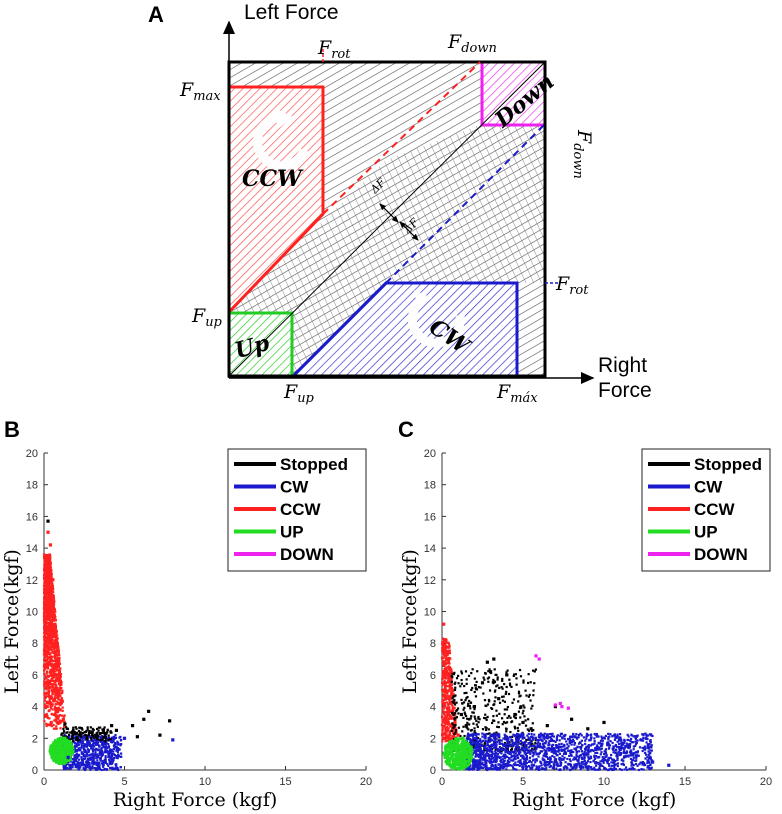 The width and height of the screenshot is (782, 814). Describe the element at coordinates (299, 393) in the screenshot. I see `f-up-bottom-label: Fup` at that location.